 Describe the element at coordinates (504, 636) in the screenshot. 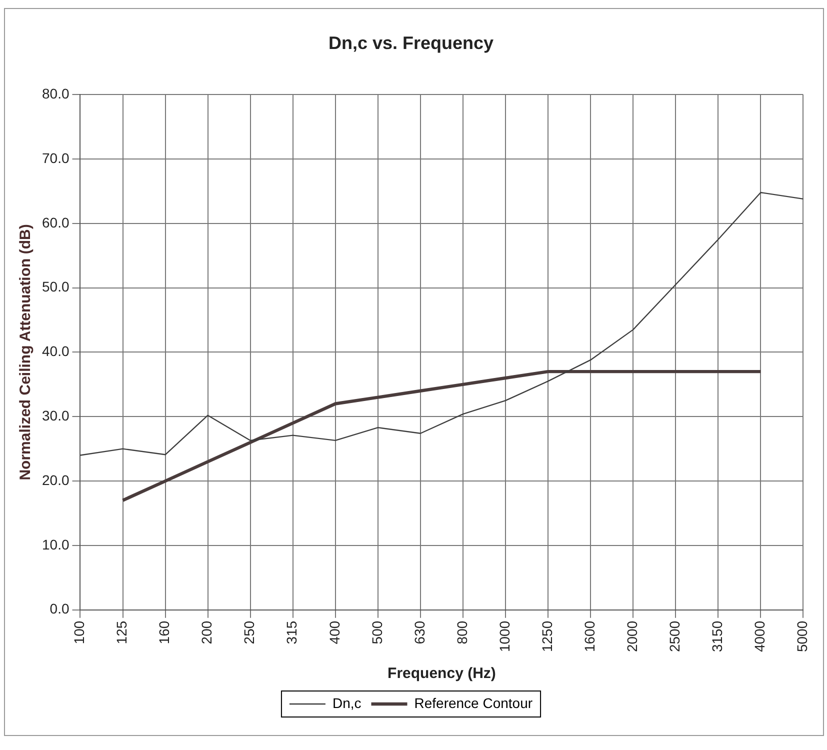

I see `x-tick-label: 1000` at that location.